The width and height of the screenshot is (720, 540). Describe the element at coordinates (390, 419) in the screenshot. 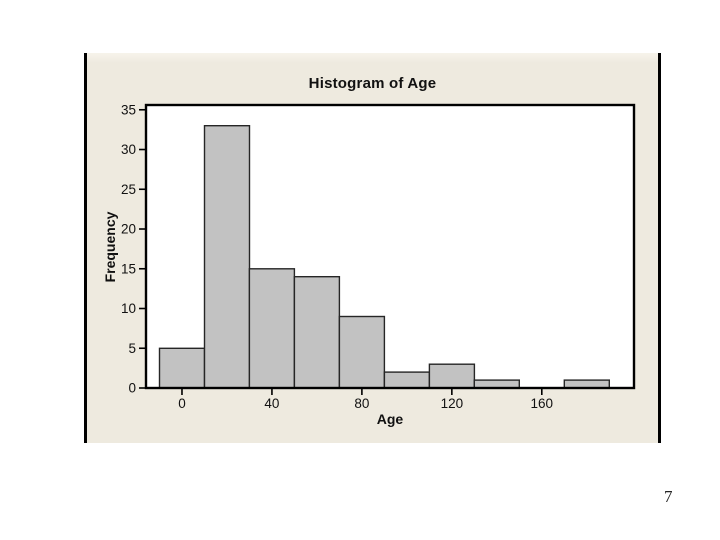

I see `x-axis-title: Age` at that location.